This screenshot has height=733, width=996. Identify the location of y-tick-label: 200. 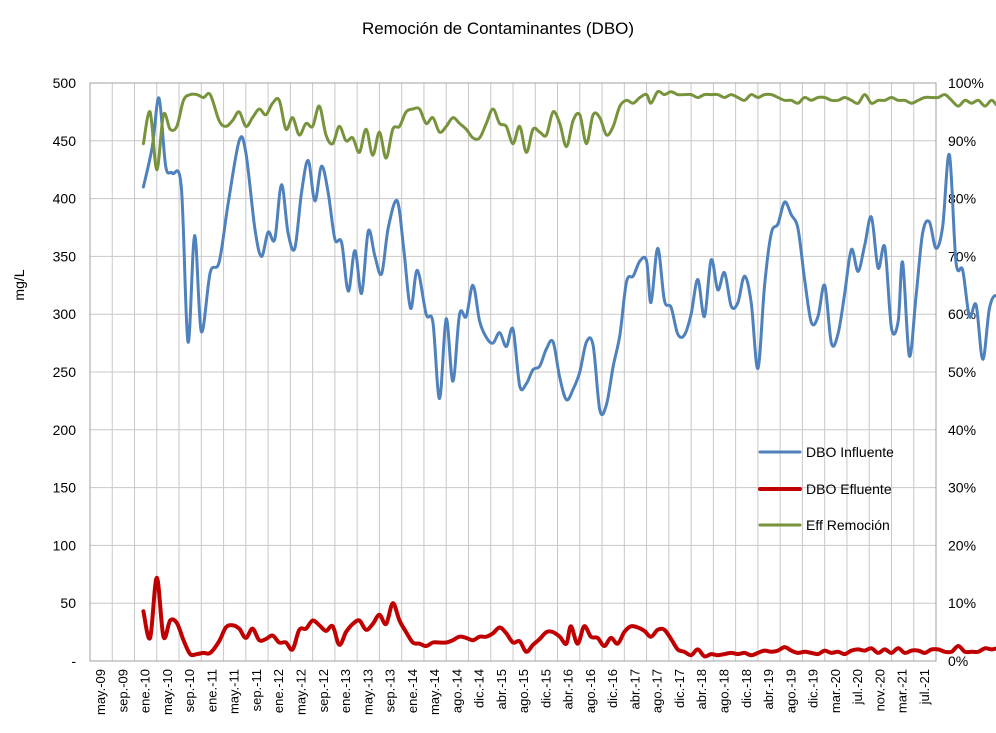
(65, 430).